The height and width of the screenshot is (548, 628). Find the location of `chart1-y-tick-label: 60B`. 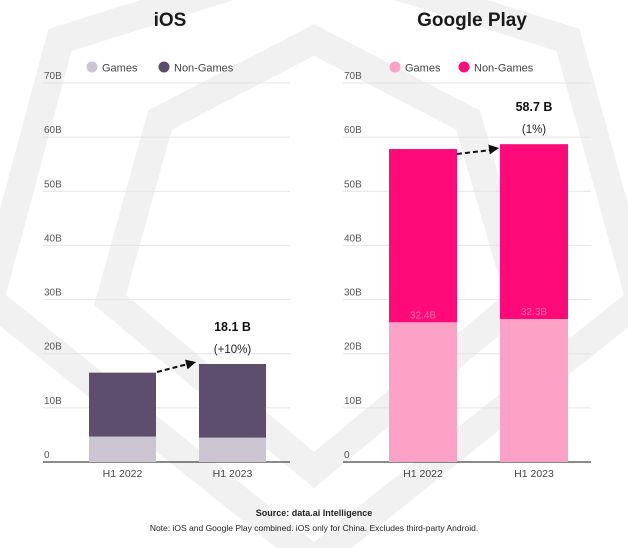

chart1-y-tick-label: 60B is located at coordinates (53, 130).